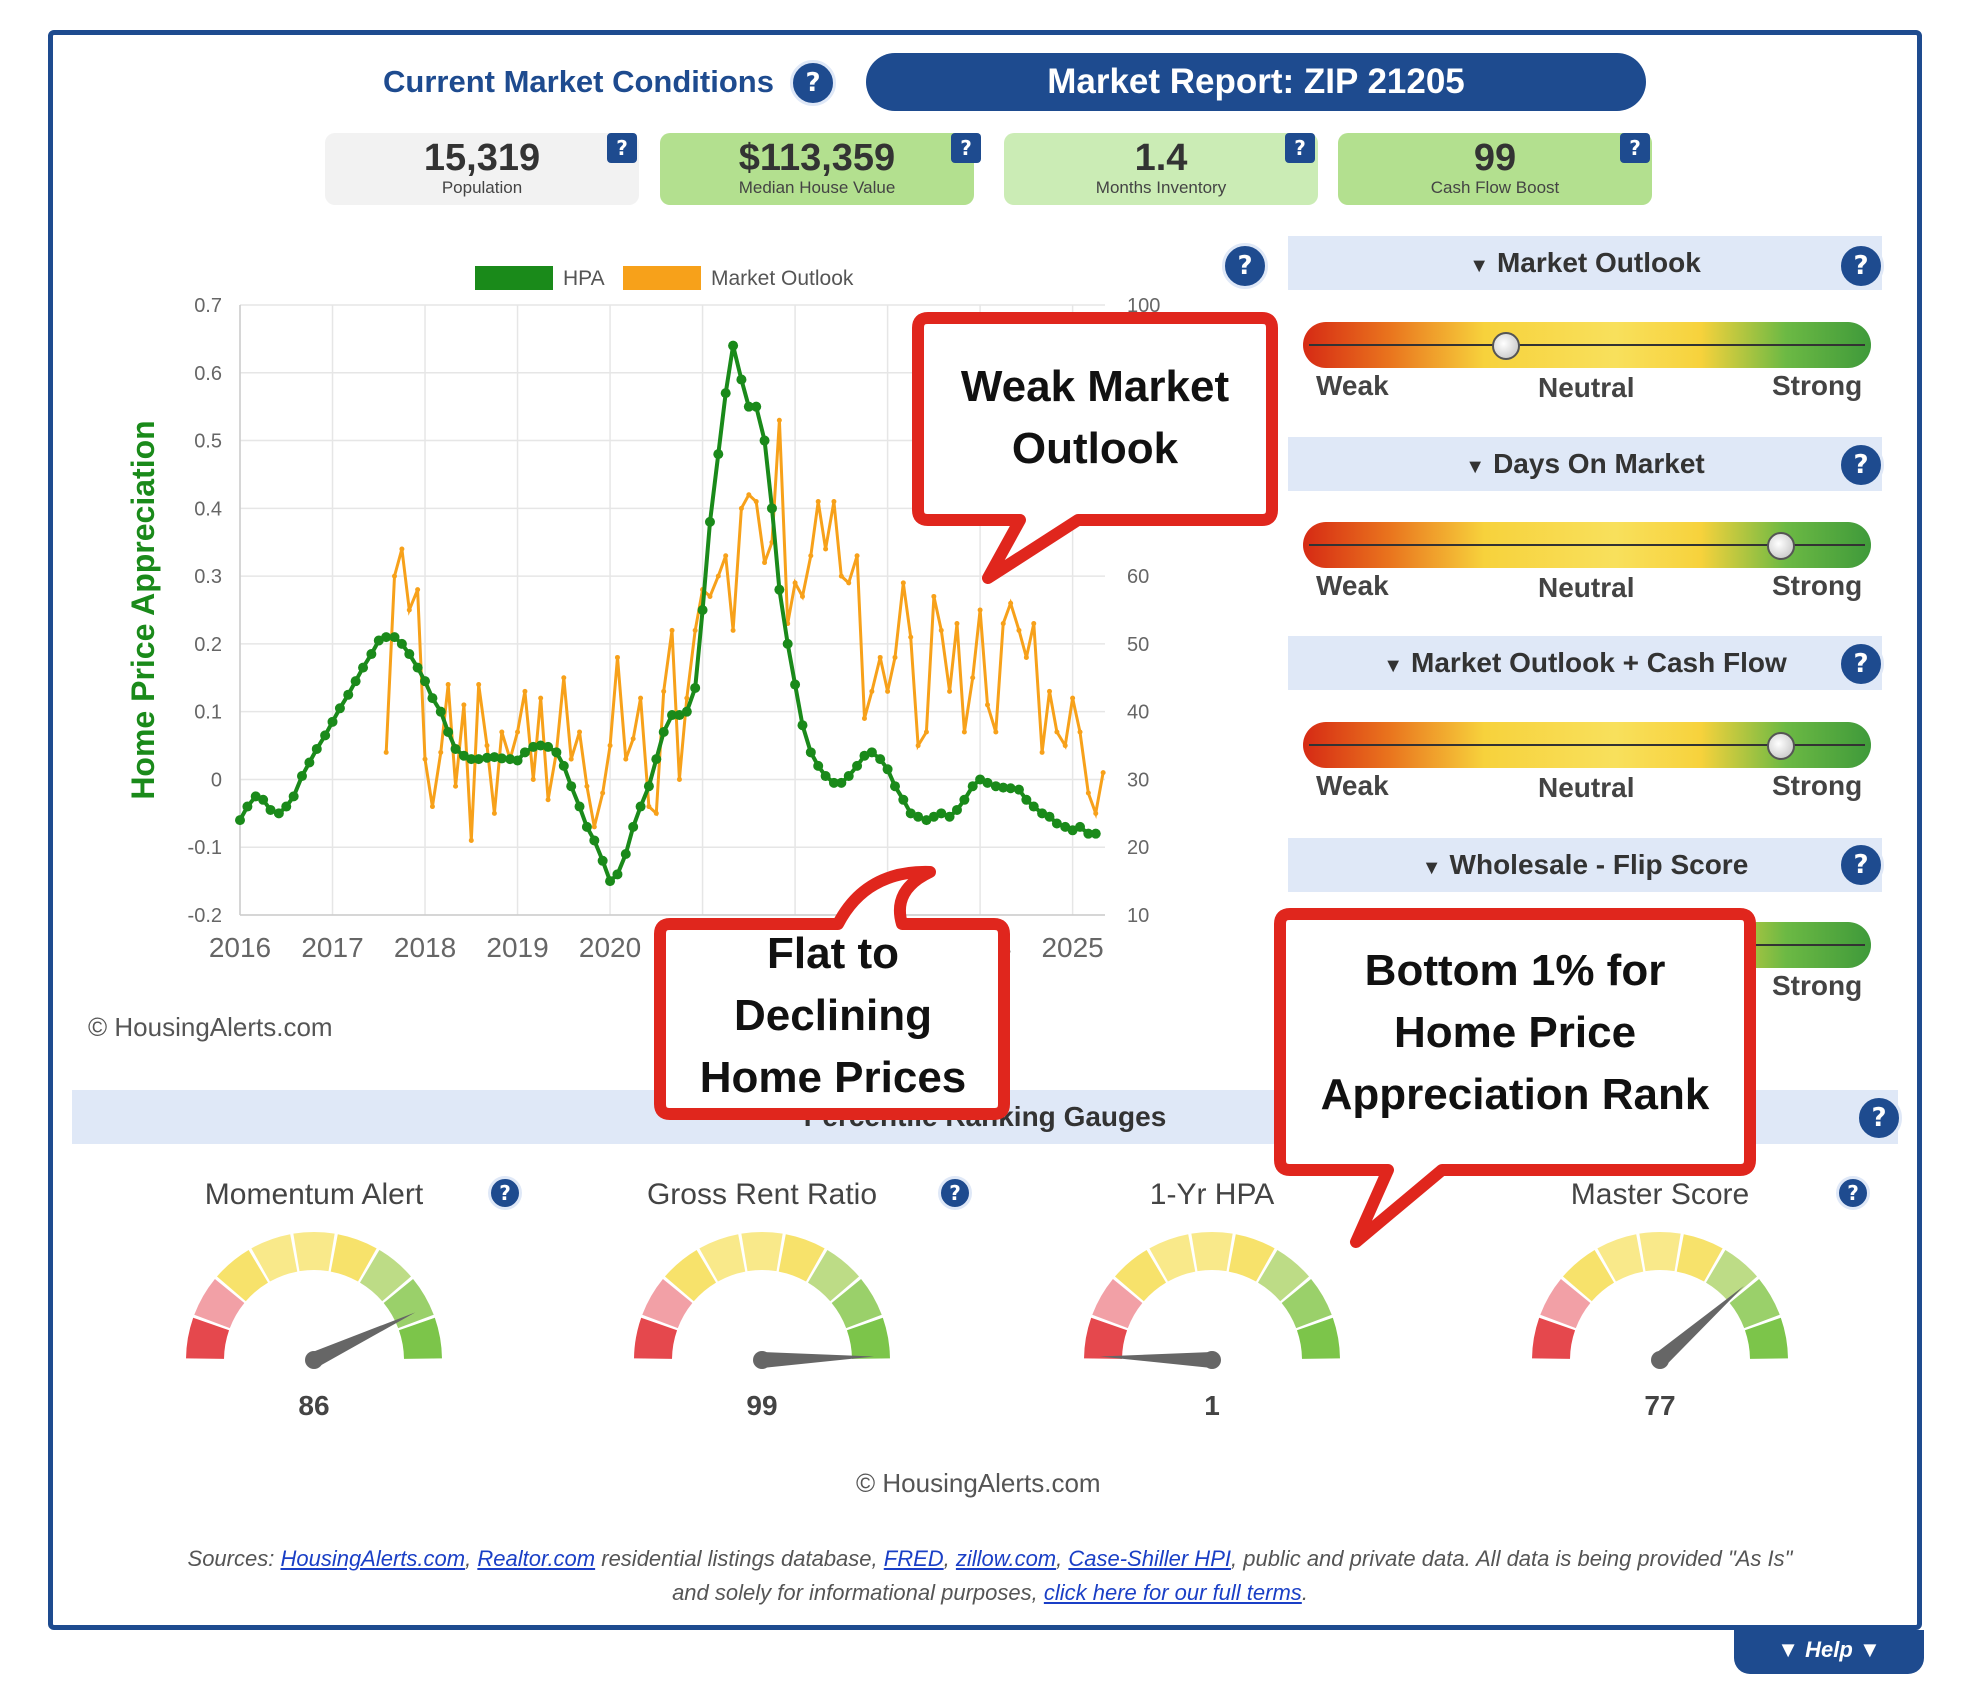 The image size is (1968, 1694). Describe the element at coordinates (1817, 985) in the screenshot. I see `strong-label: Strong` at that location.